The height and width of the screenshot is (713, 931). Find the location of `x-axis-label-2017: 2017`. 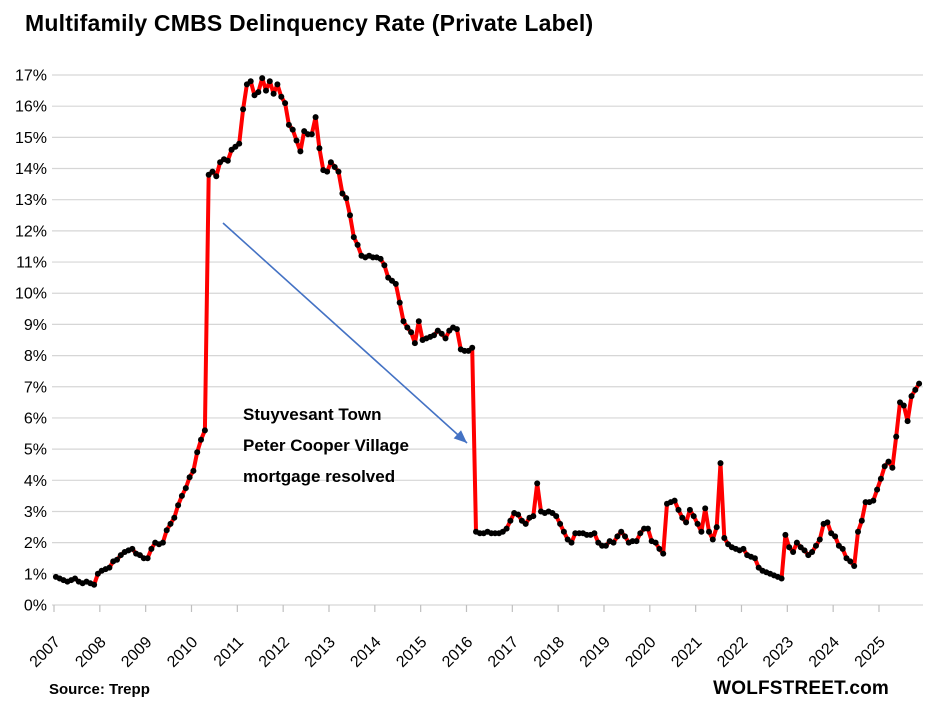

x-axis-label-2017: 2017 is located at coordinates (503, 652).